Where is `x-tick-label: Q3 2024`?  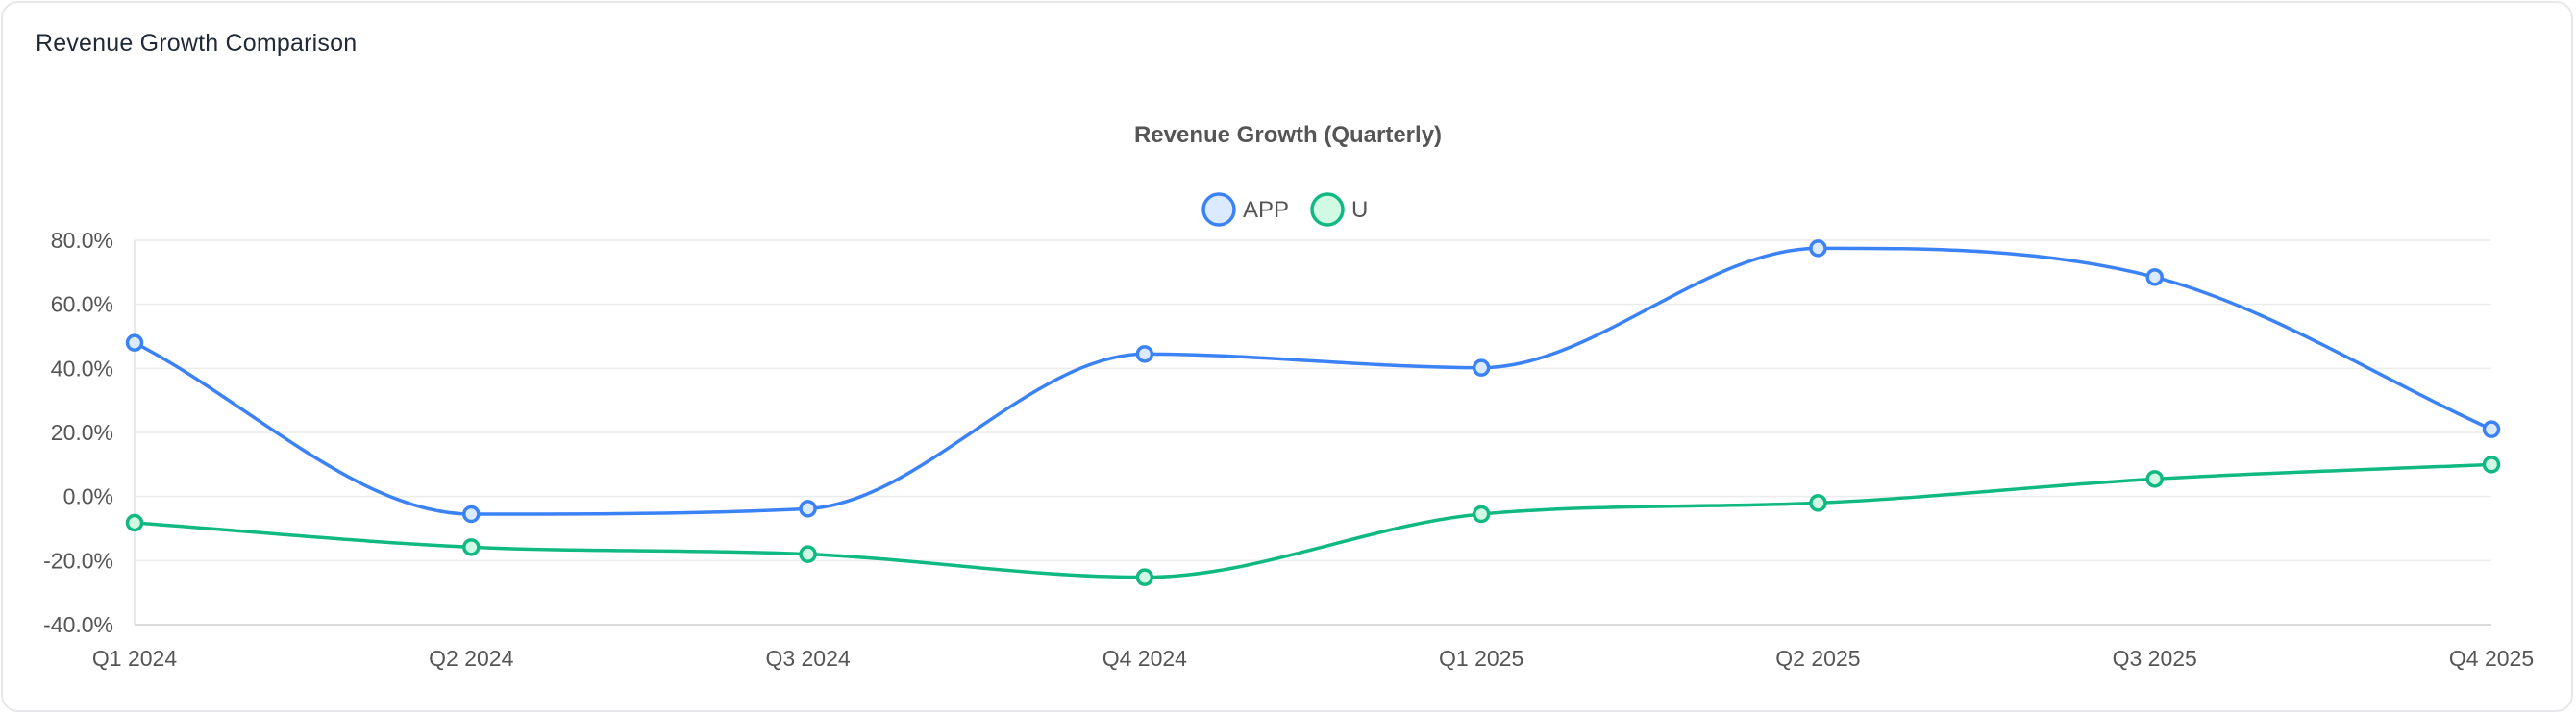
x-tick-label: Q3 2024 is located at coordinates (808, 658).